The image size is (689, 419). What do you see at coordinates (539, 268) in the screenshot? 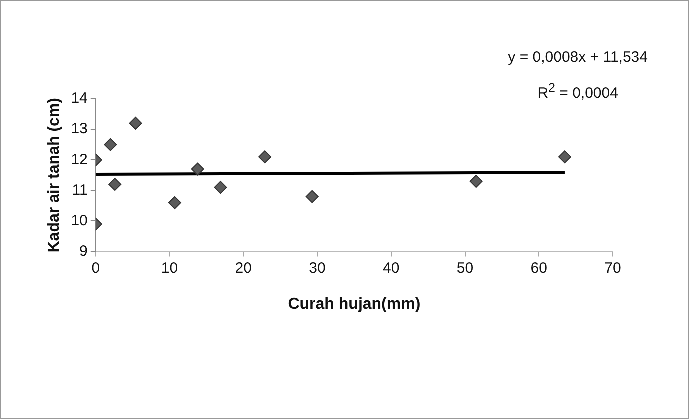
I see `x-tick-label: 60` at bounding box center [539, 268].